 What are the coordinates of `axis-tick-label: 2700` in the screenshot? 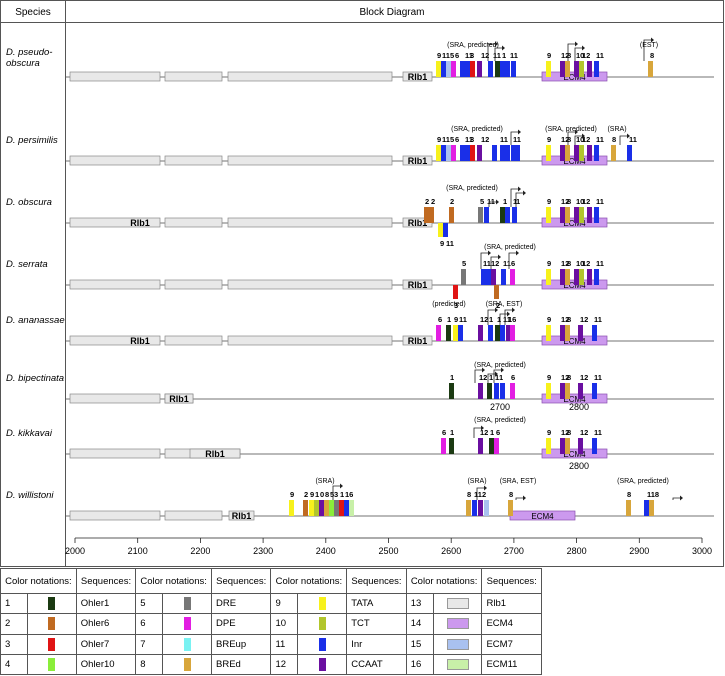 It's located at (514, 551).